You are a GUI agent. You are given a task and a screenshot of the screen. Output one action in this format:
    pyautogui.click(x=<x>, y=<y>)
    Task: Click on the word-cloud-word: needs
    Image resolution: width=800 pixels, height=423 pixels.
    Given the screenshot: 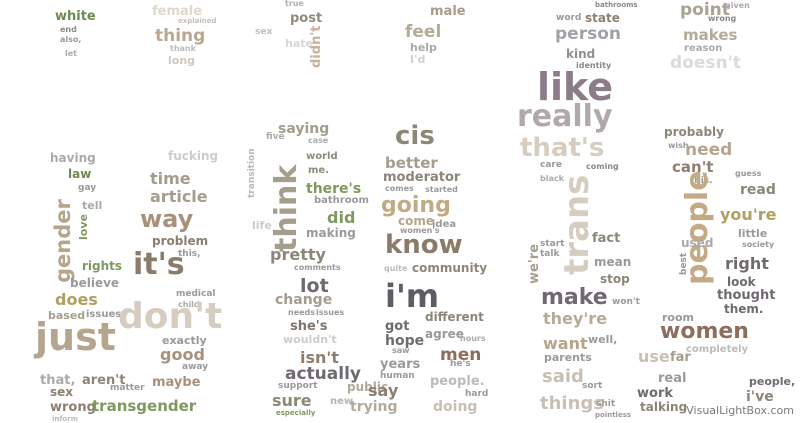 What is the action you would take?
    pyautogui.click(x=302, y=312)
    